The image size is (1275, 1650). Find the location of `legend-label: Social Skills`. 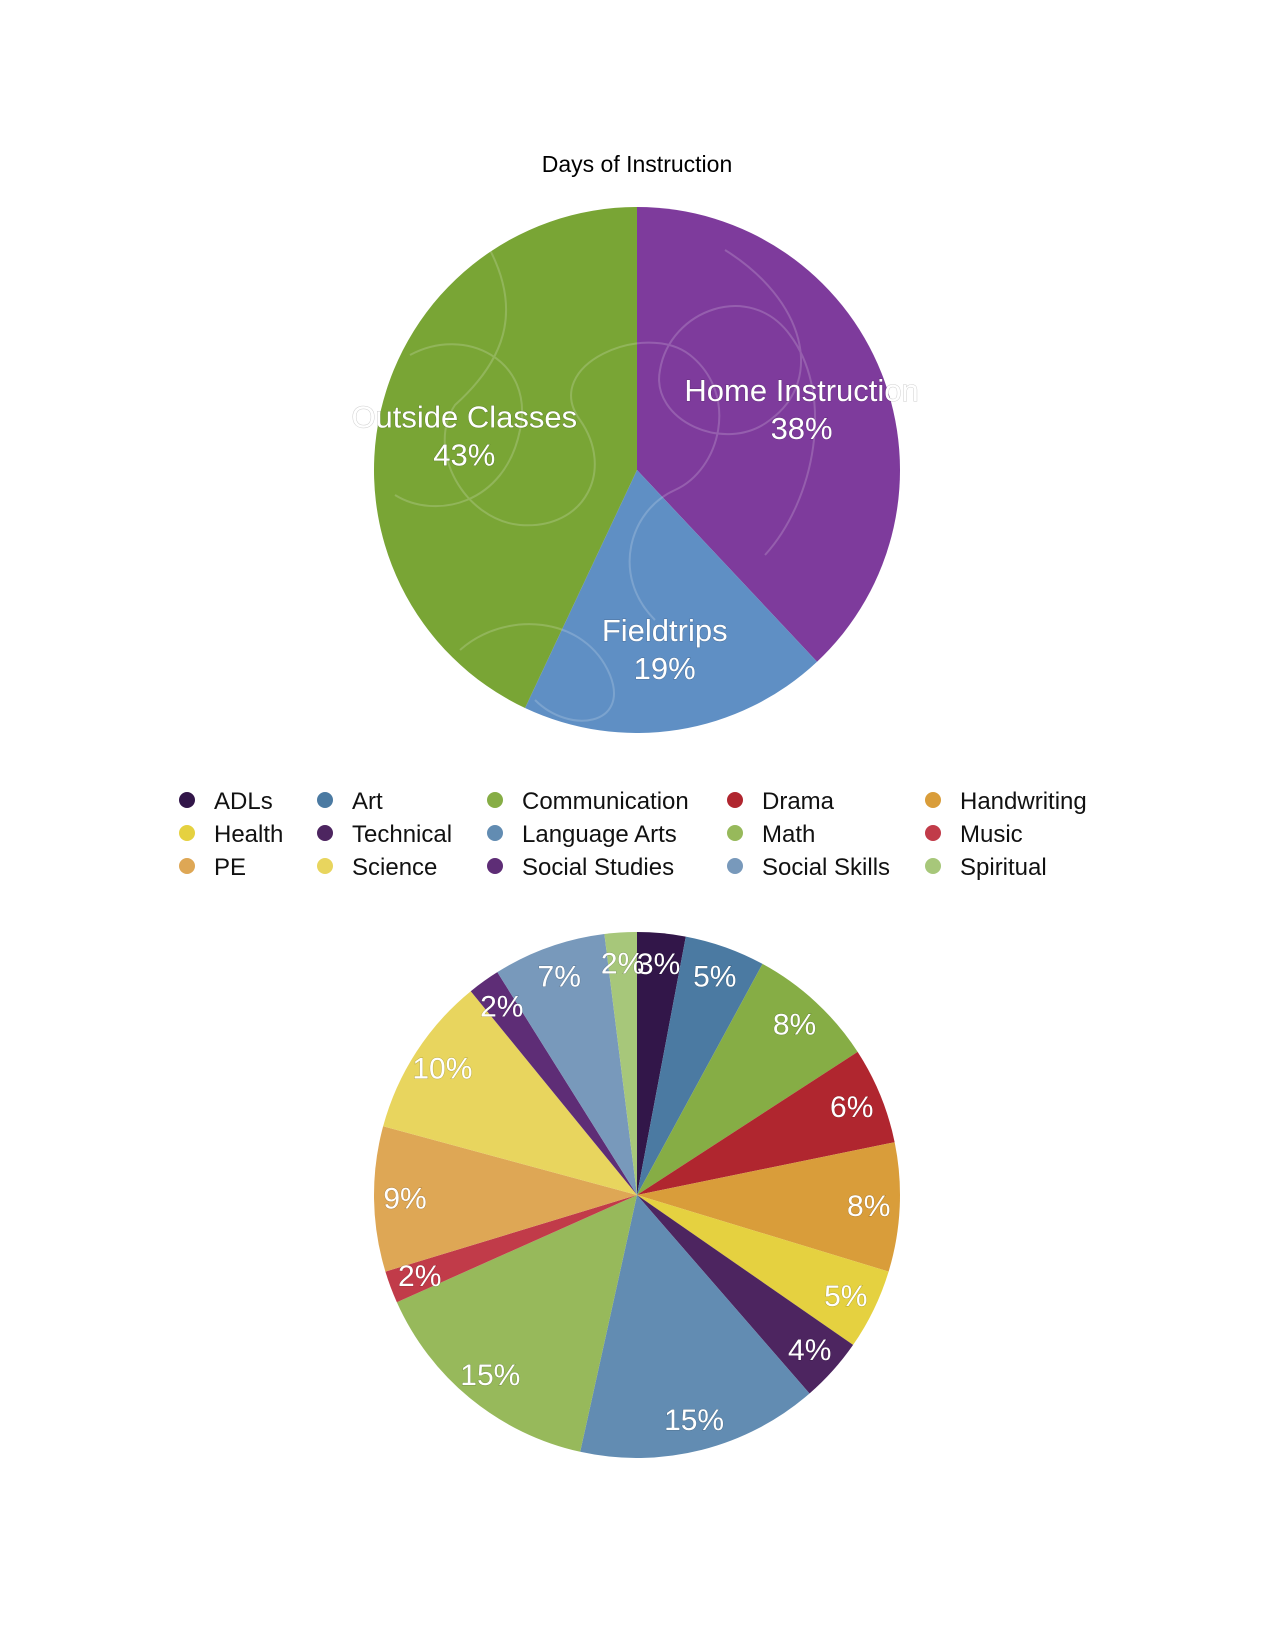

legend-label: Social Skills is located at coordinates (826, 867).